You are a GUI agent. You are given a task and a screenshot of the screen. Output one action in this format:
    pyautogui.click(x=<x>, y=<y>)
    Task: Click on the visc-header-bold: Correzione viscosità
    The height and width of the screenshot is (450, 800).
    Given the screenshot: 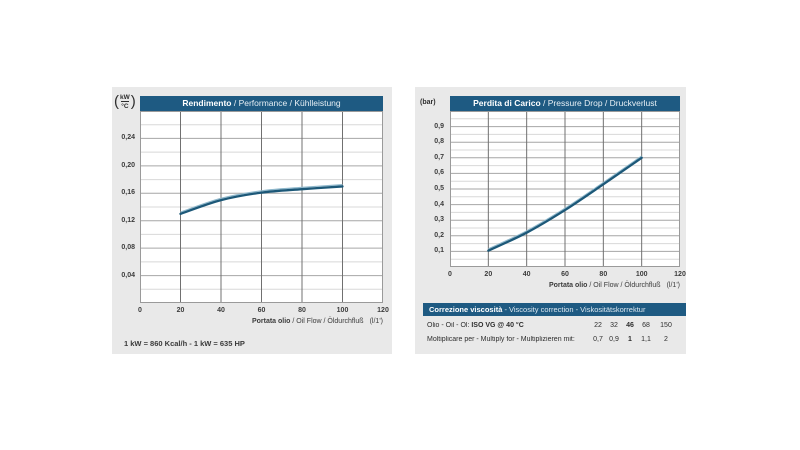 What is the action you would take?
    pyautogui.click(x=466, y=309)
    